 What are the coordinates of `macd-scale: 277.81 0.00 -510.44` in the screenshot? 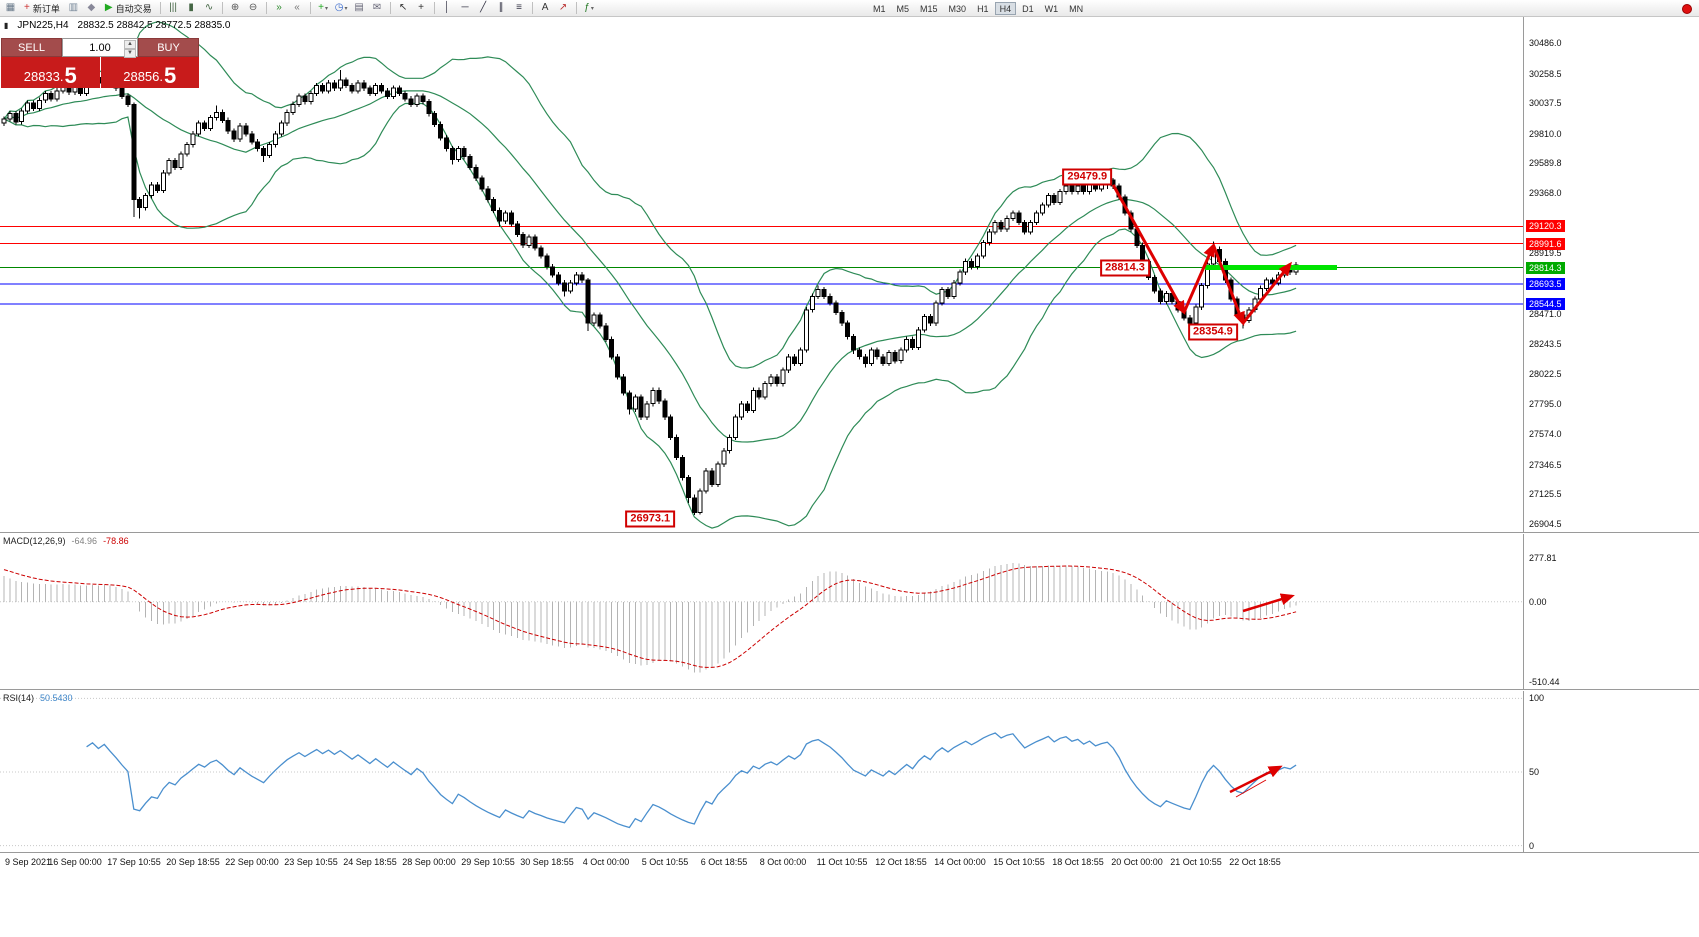 It's located at (1611, 611).